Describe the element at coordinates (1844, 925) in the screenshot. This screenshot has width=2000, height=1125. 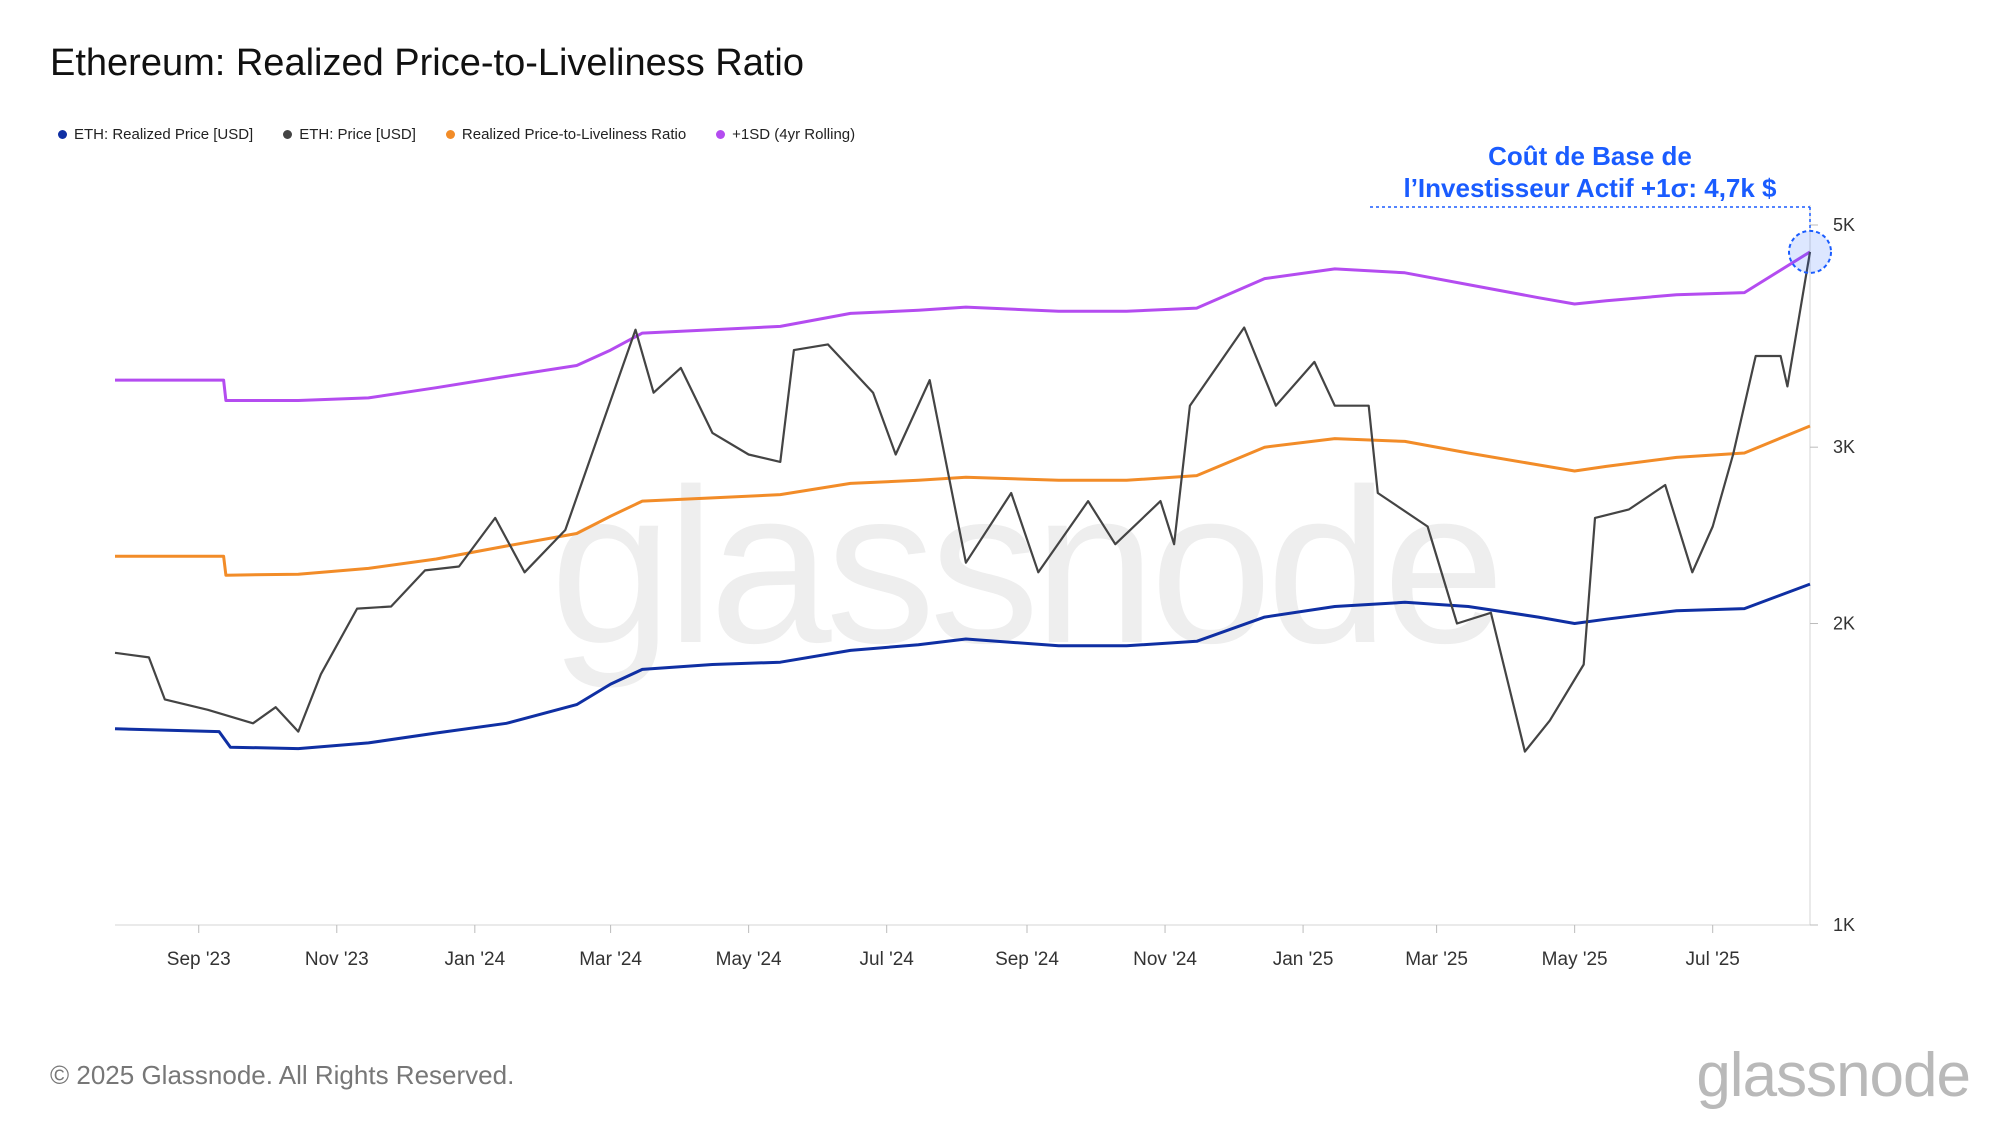
I see `y-tick-label: 1K` at that location.